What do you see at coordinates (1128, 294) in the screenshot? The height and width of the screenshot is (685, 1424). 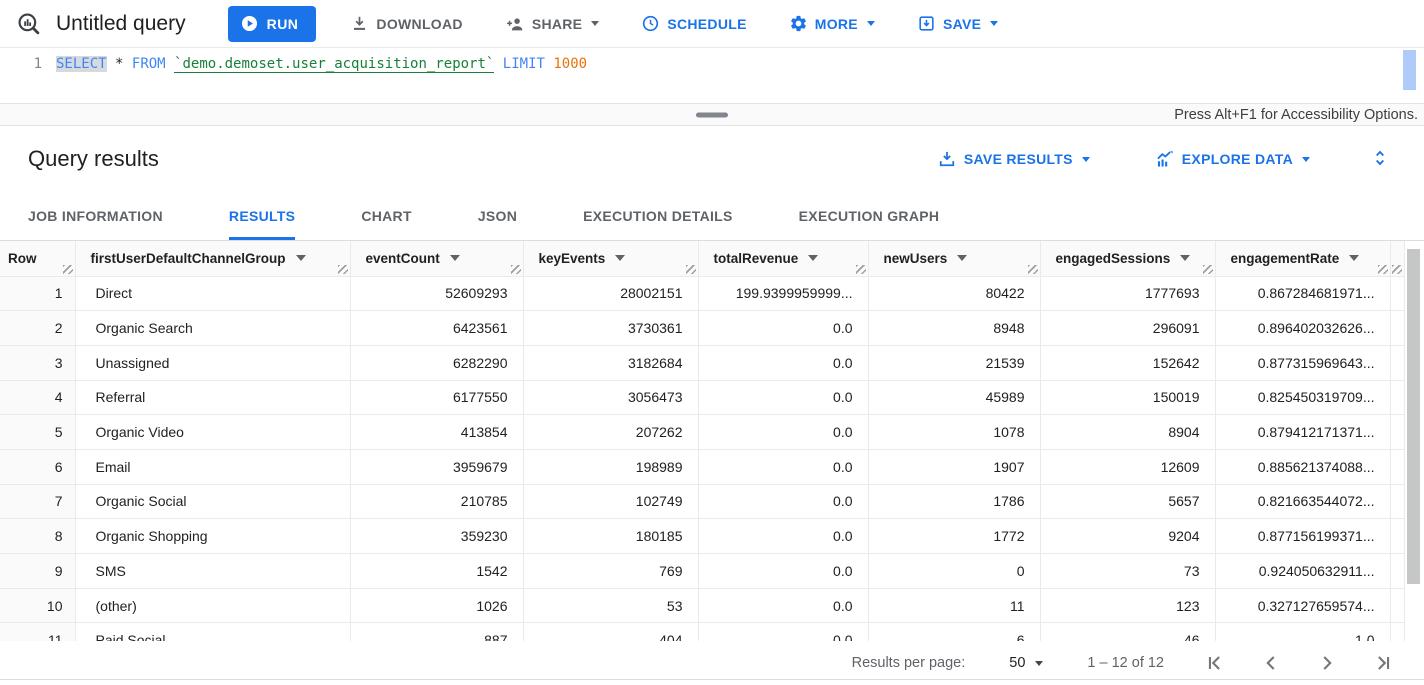 I see `cell-engagedSessions: 1777693` at bounding box center [1128, 294].